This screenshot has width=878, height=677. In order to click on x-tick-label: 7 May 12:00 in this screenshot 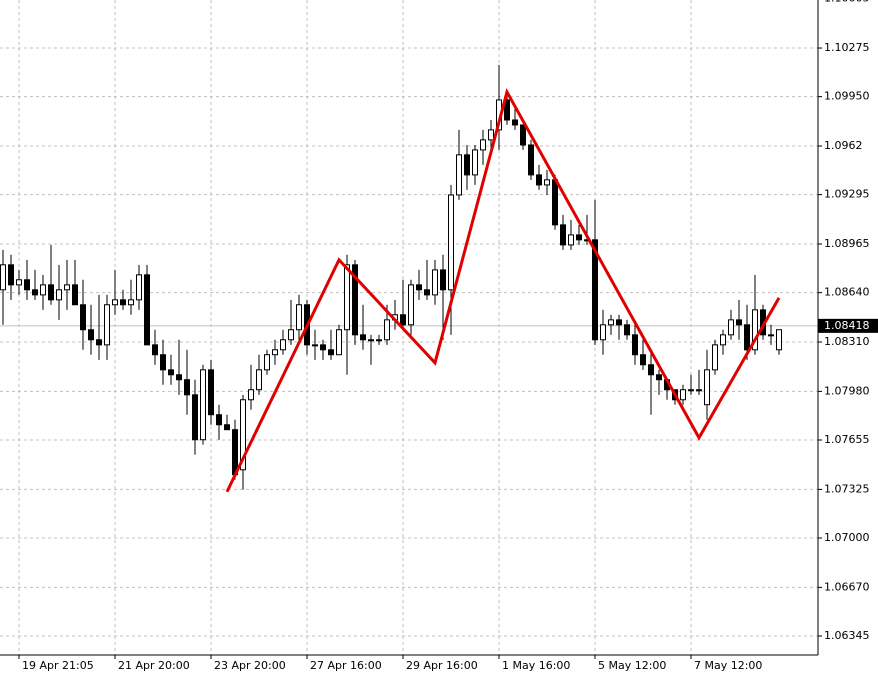, I will do `click(728, 665)`.